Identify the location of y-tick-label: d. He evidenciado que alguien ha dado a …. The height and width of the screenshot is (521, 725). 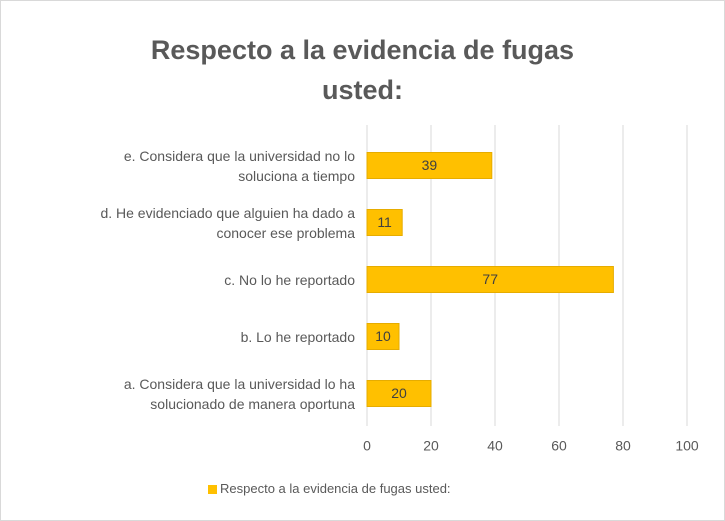
(227, 222).